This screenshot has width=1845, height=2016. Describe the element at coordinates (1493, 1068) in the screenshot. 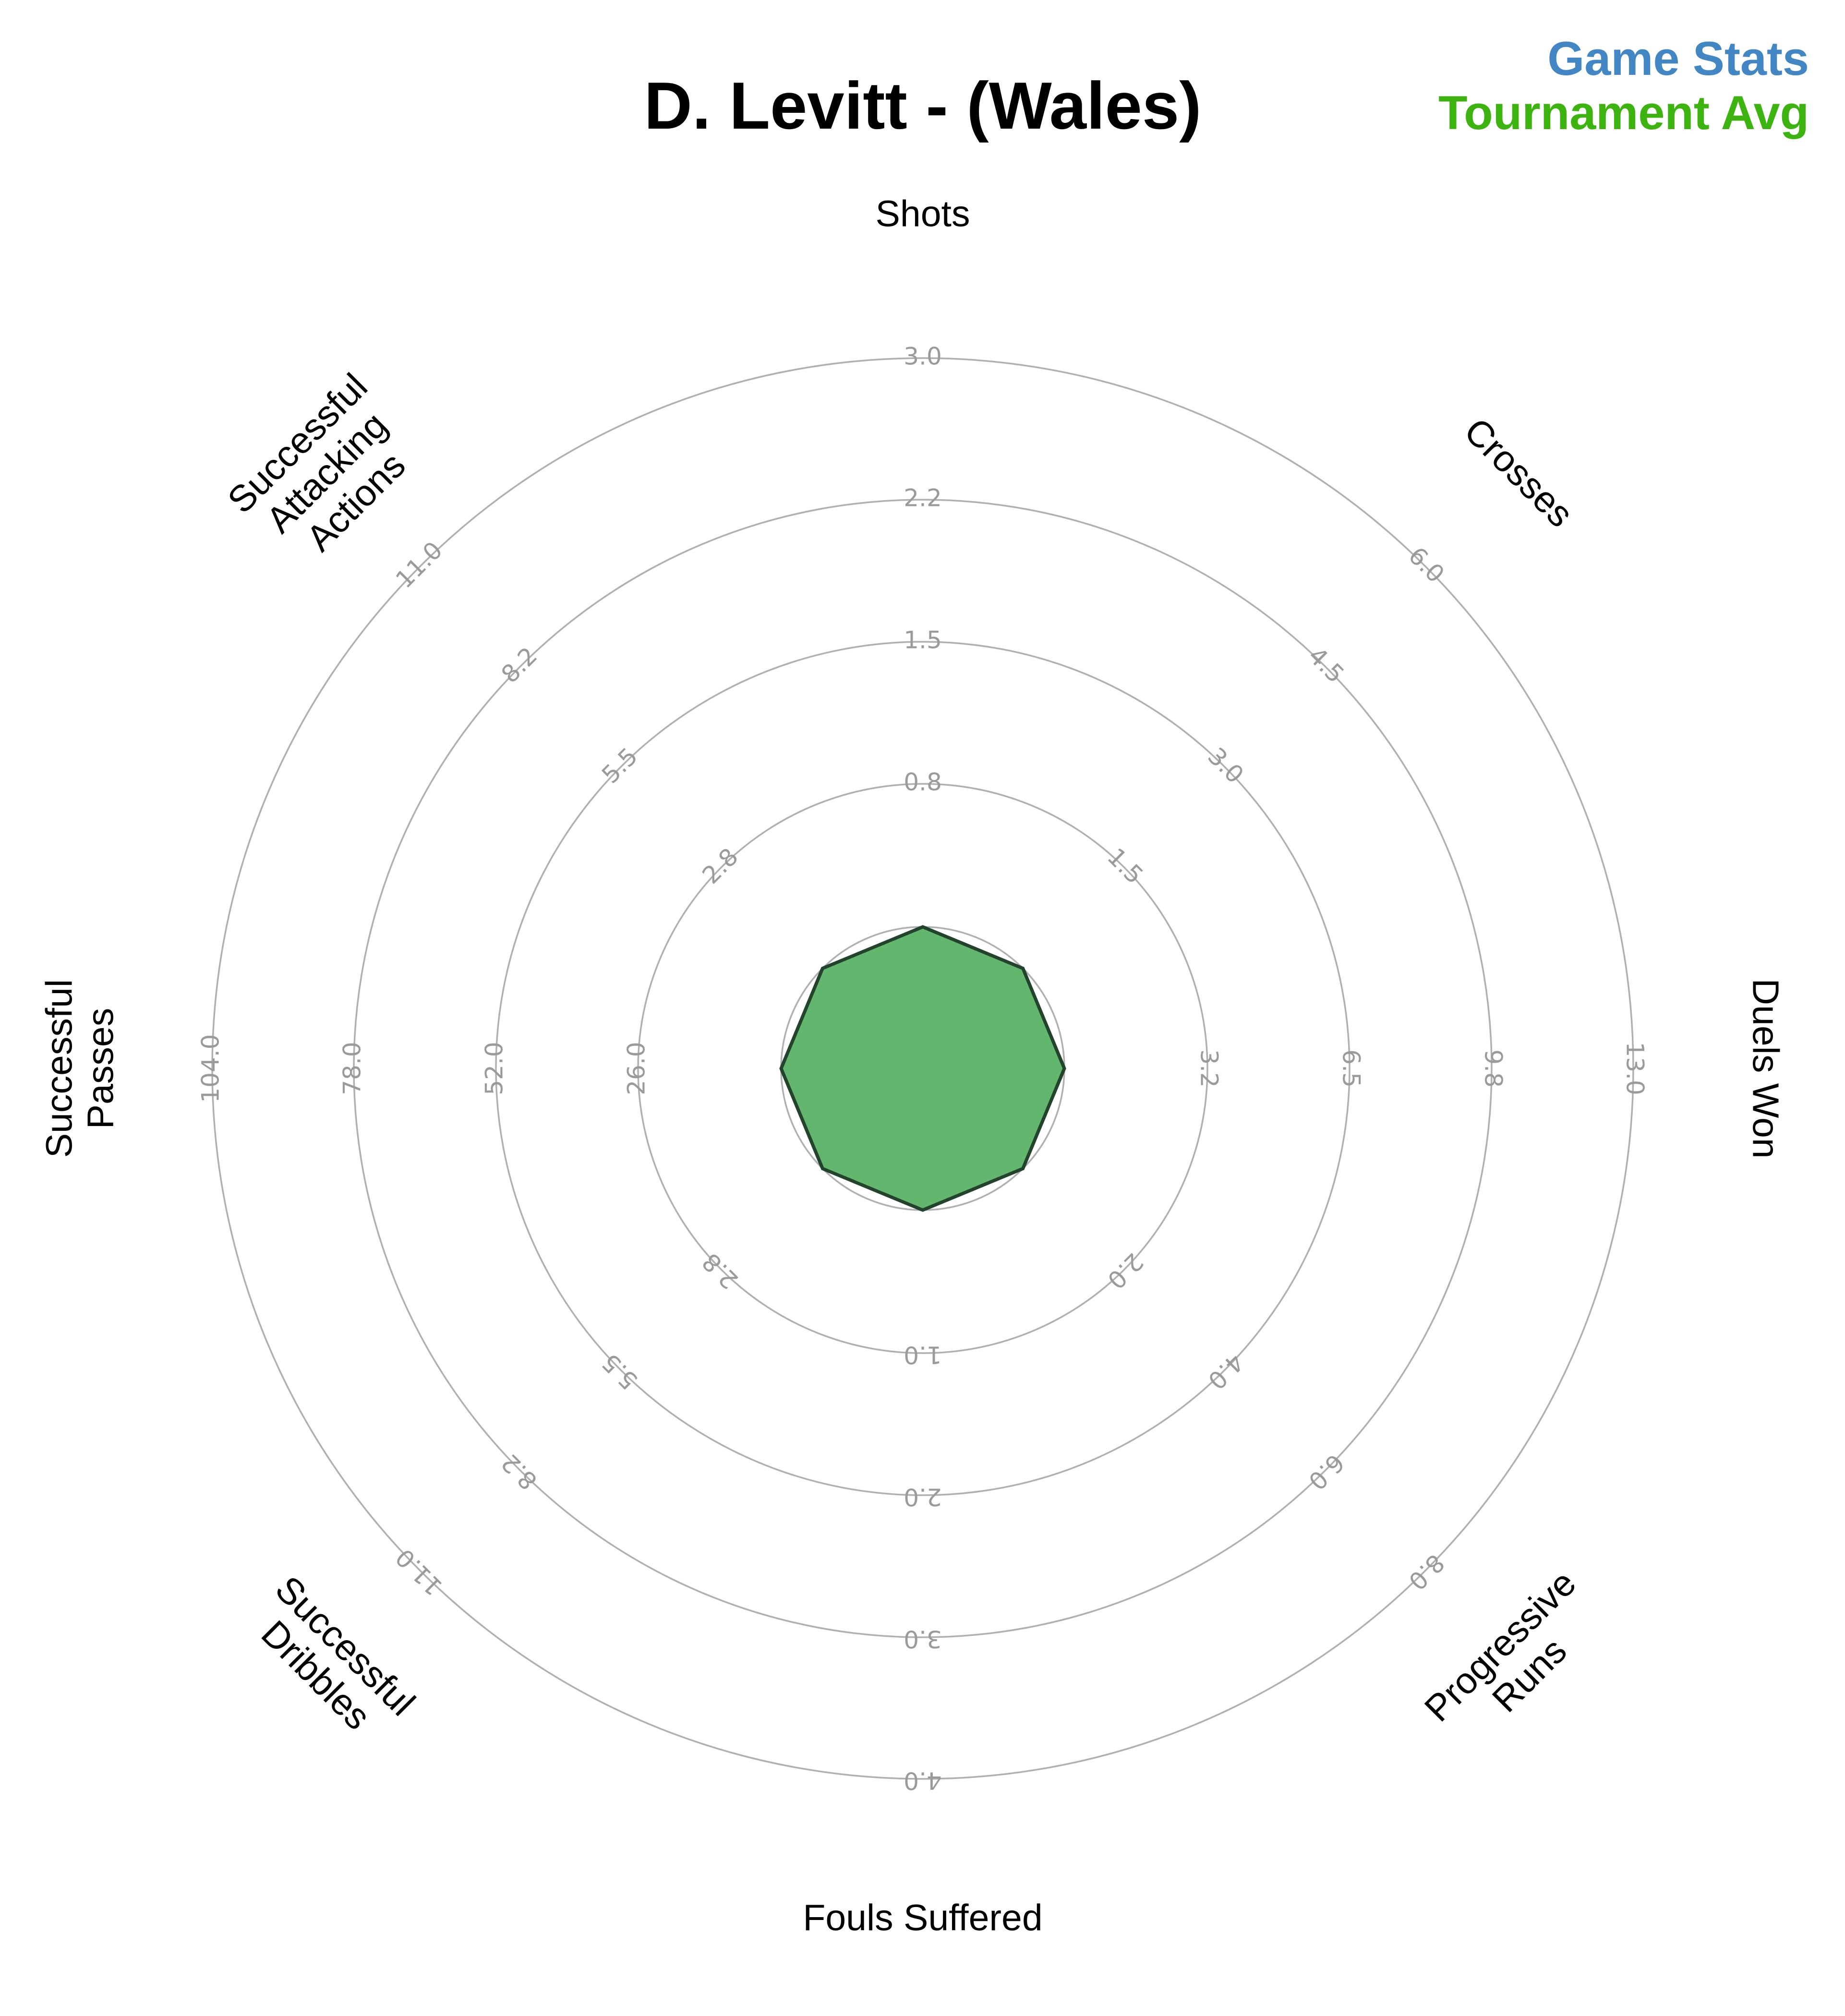

I see `tick-label: 9.8` at that location.